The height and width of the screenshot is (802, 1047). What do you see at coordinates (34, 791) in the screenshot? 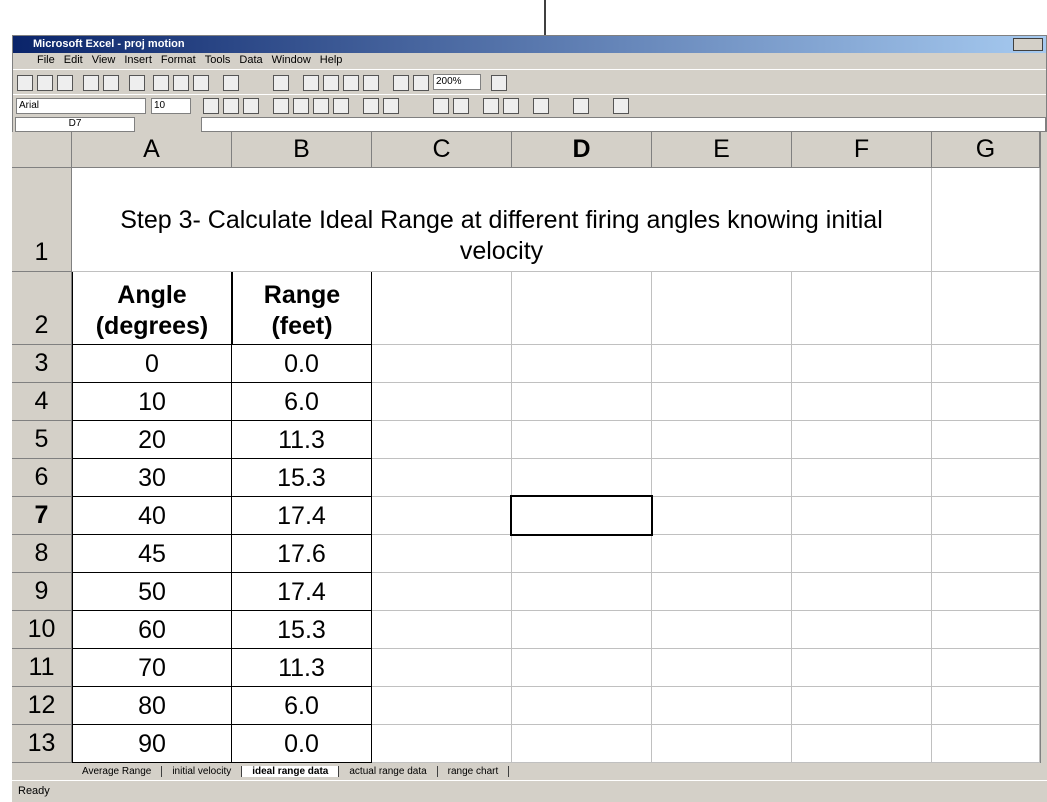
I see `status-text: Ready` at bounding box center [34, 791].